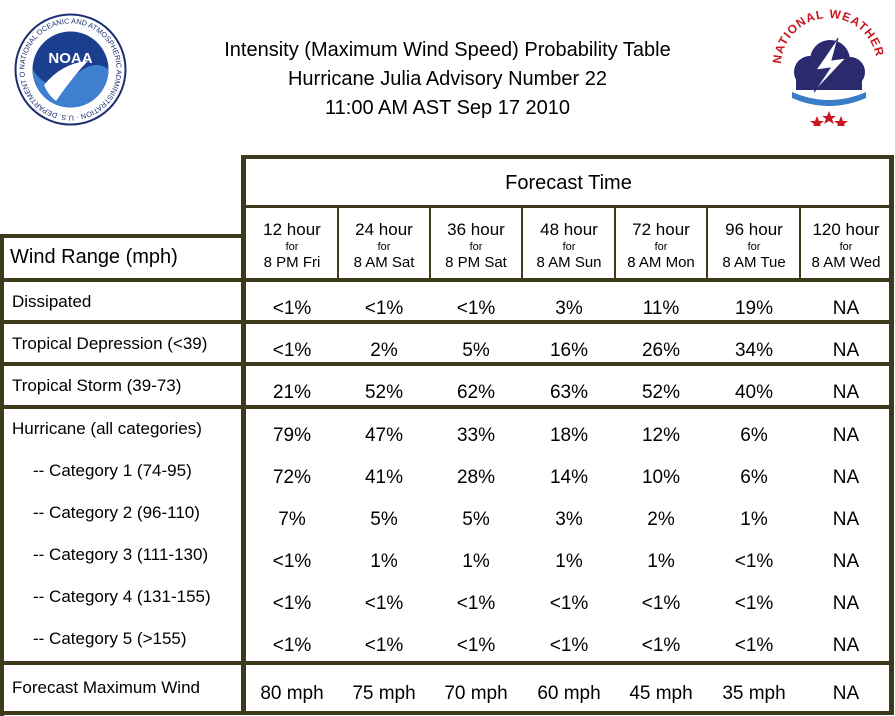  I want to click on title-line-2: Hurricane Julia Advisory Number 22, so click(447, 79).